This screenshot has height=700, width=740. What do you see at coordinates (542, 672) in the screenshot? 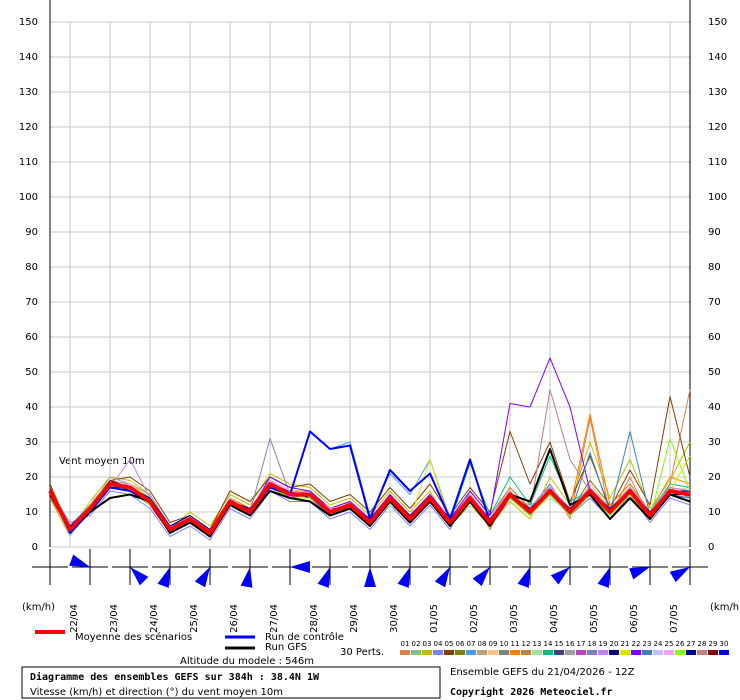
I see `run-label: Ensemble GEFS du 21/04/2026 - 12Z` at bounding box center [542, 672].